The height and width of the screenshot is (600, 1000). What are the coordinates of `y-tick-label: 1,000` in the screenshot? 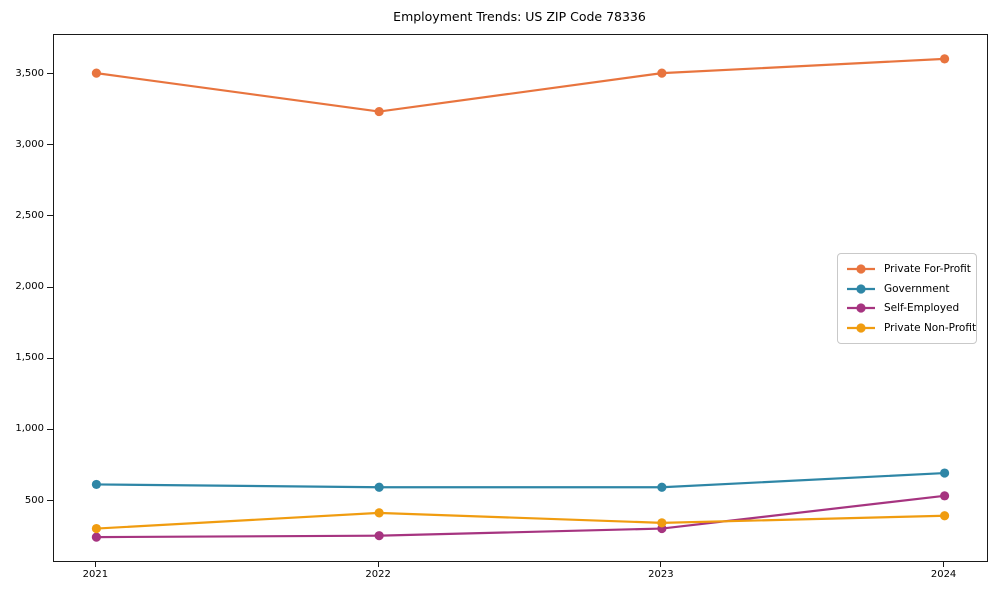 It's located at (29, 429).